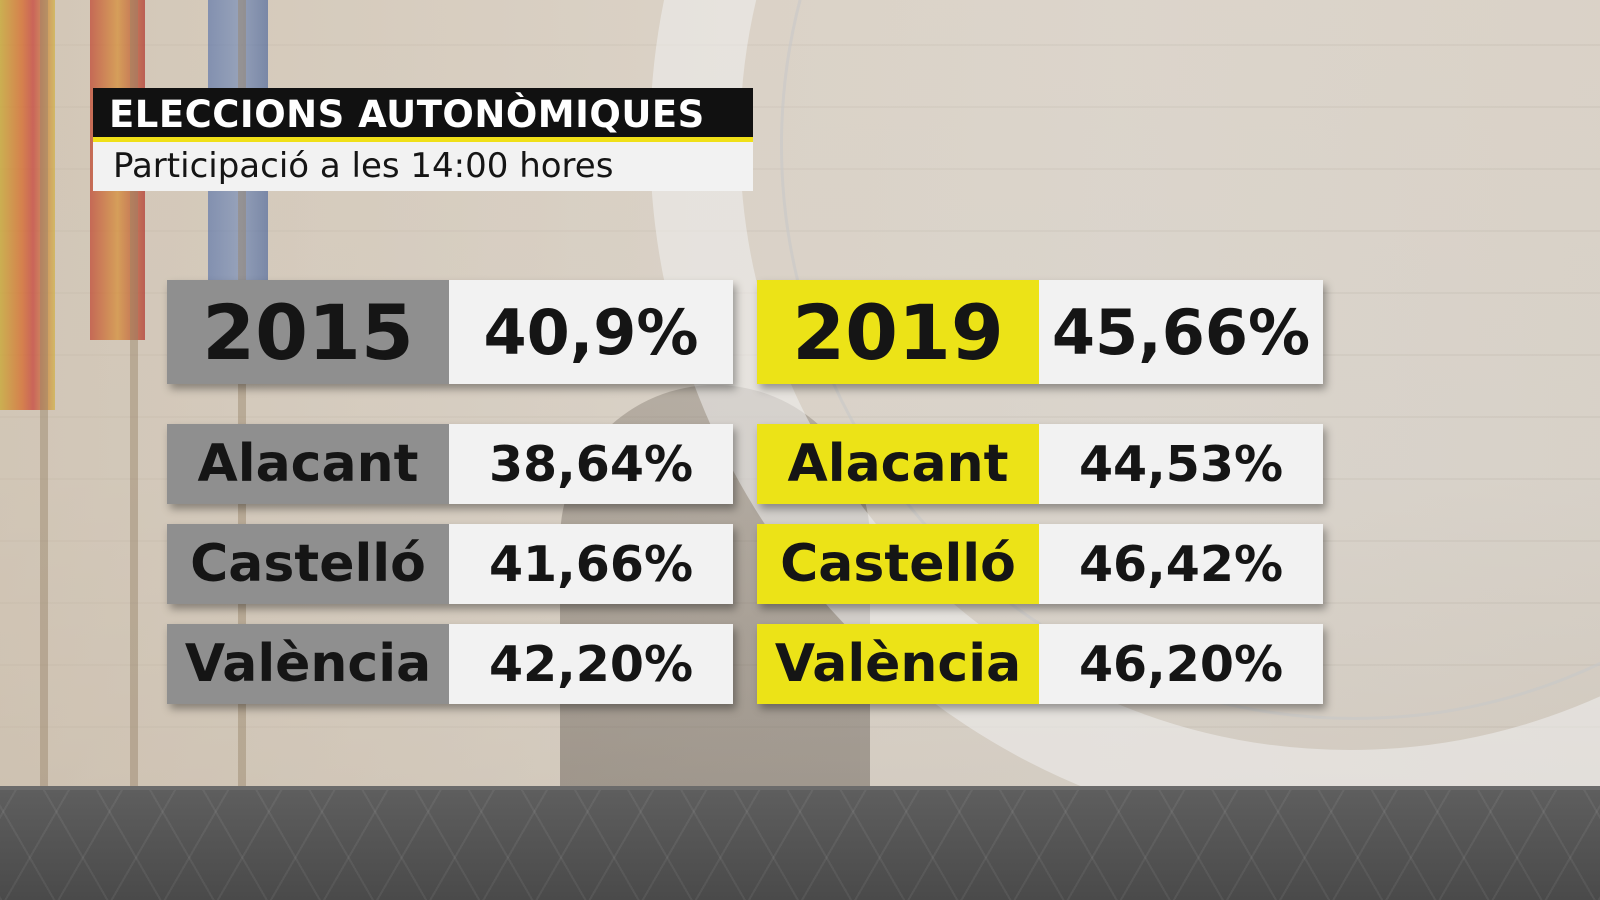 The image size is (1600, 900). Describe the element at coordinates (423, 166) in the screenshot. I see `title-subtitle: Participació a les 14:00 hores` at that location.